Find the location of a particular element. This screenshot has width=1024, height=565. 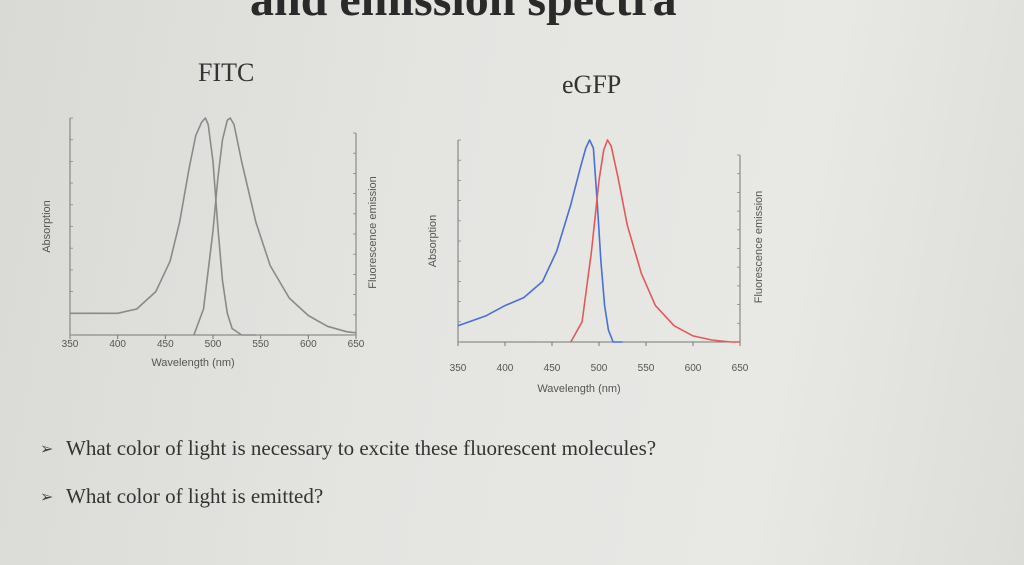

egfp-x-tick-label: 400 is located at coordinates (505, 368).